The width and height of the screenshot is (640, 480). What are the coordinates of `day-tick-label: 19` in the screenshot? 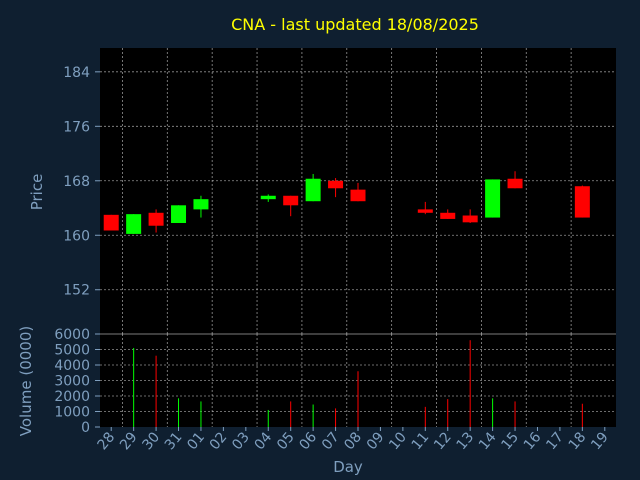 It's located at (600, 441).